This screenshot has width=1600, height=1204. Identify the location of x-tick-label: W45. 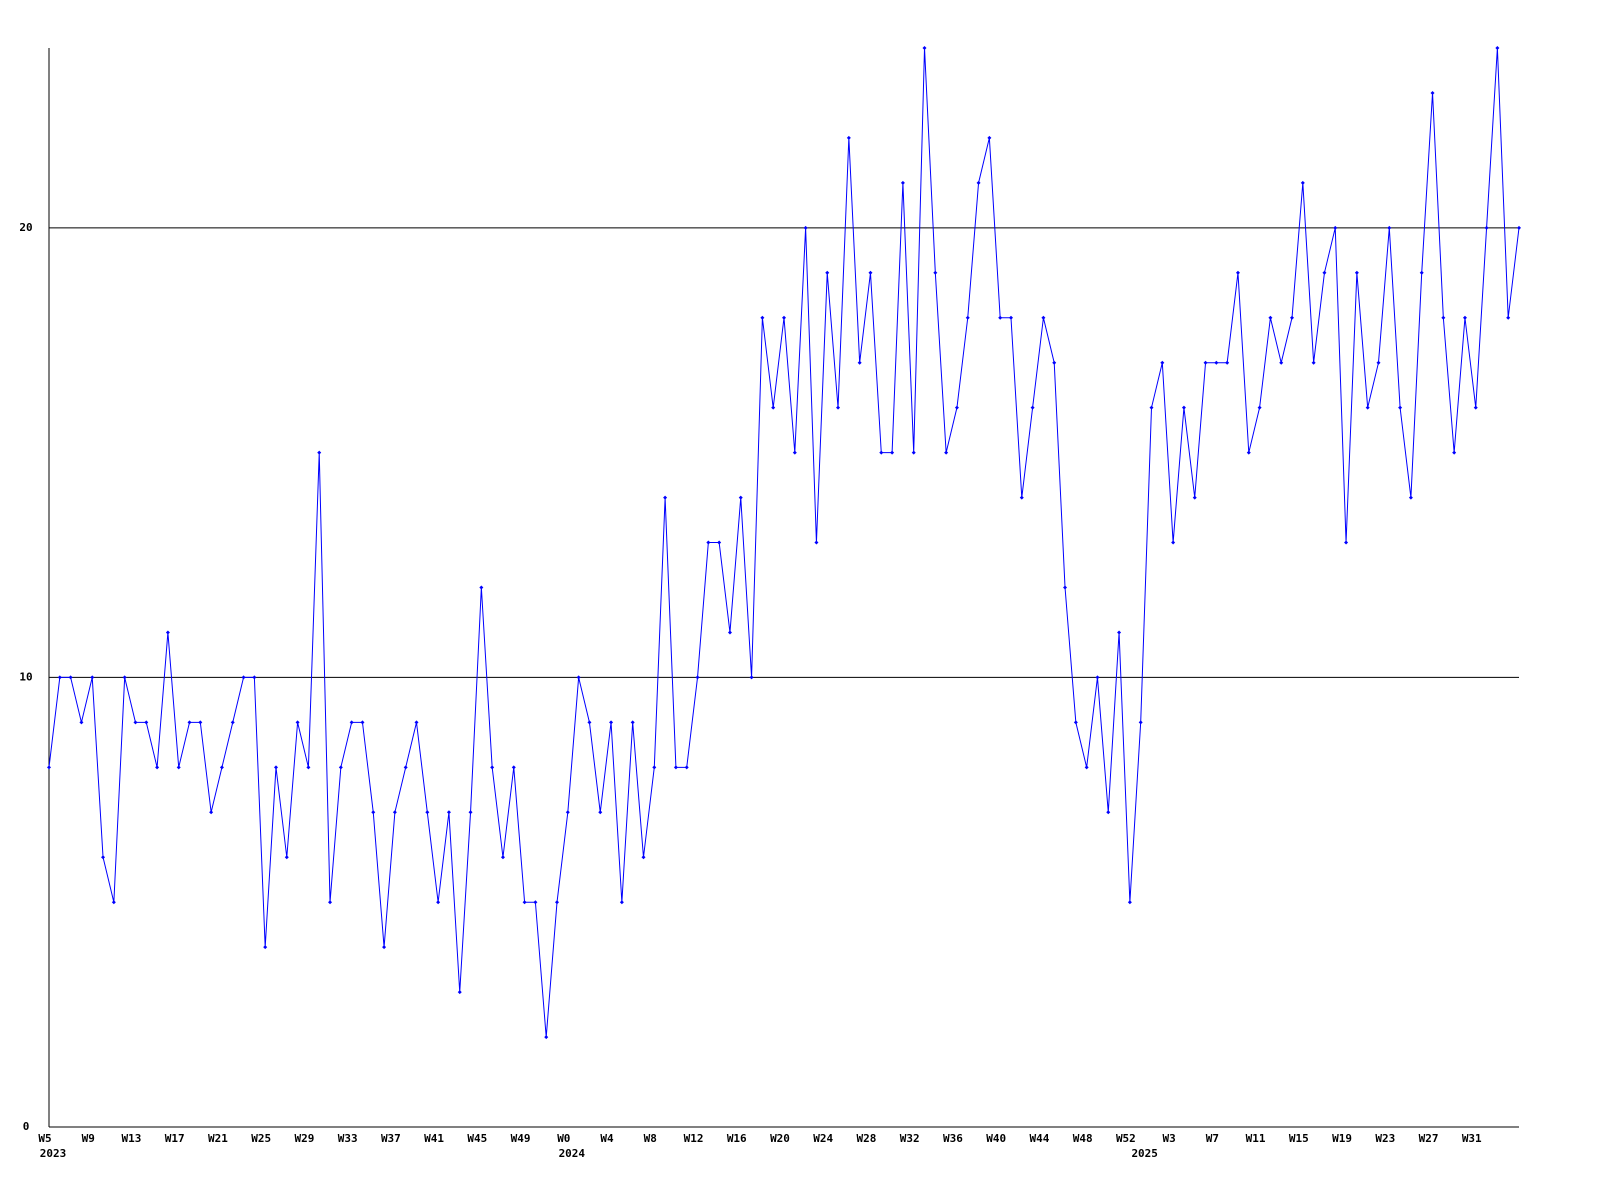
(477, 1138).